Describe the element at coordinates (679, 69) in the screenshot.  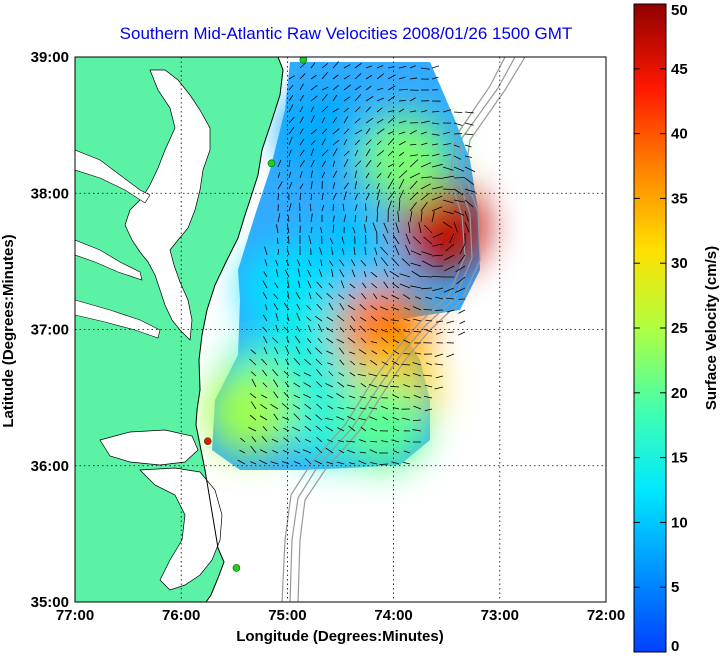
I see `colorbar-tick-label: 45` at that location.